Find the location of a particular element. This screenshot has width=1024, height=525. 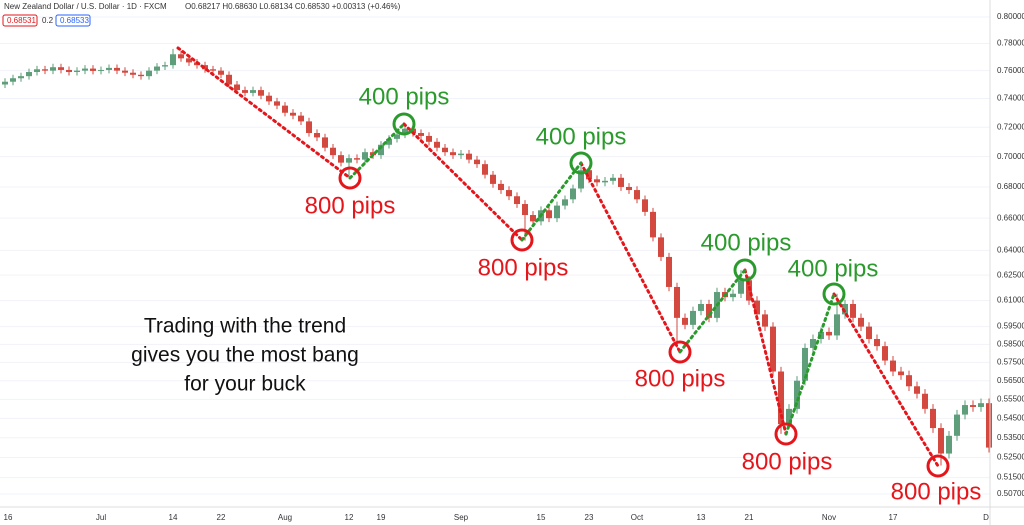

x-tick-label: D is located at coordinates (986, 517).